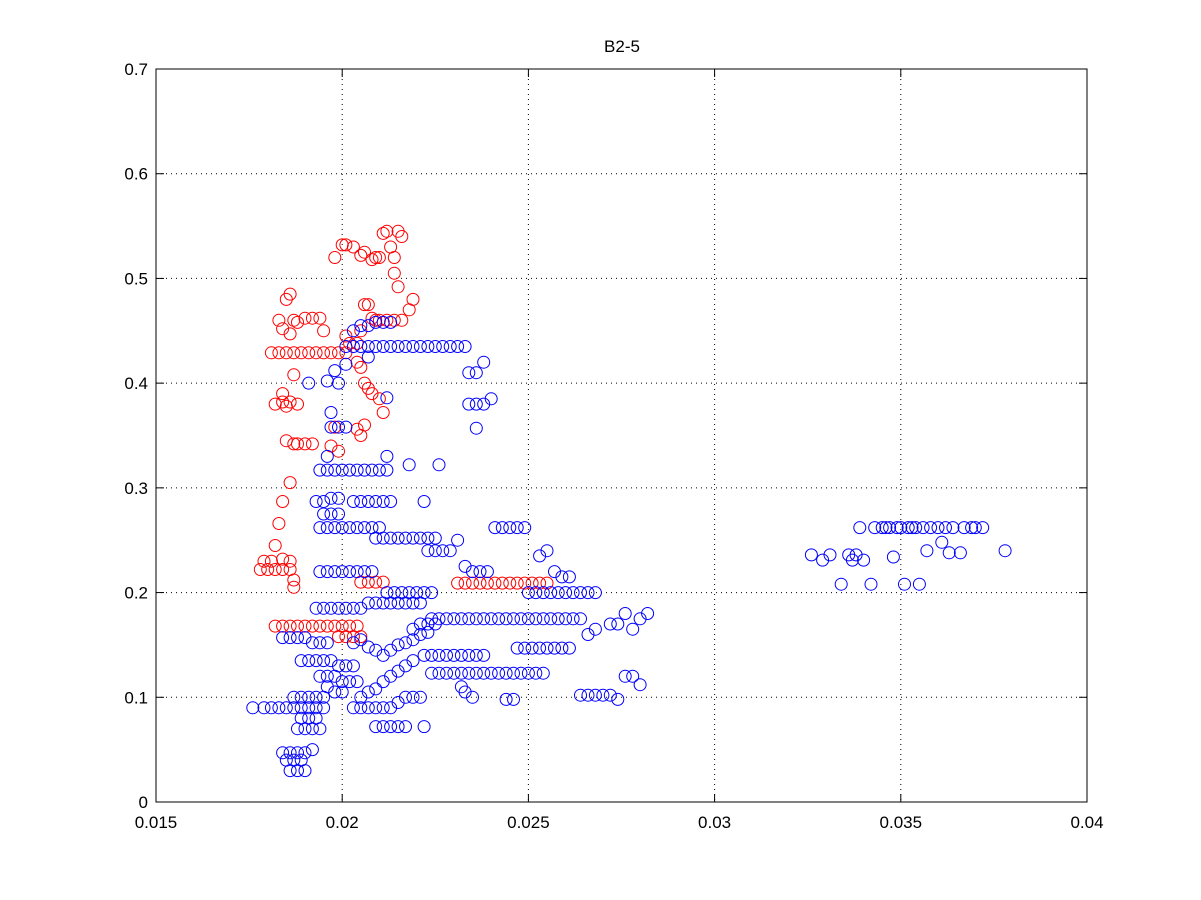  I want to click on y-tick-label: 0, so click(143, 802).